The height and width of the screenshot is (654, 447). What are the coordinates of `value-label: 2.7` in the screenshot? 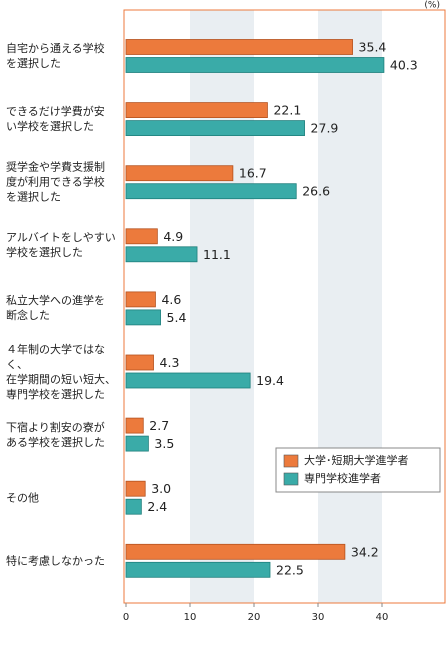 It's located at (159, 425).